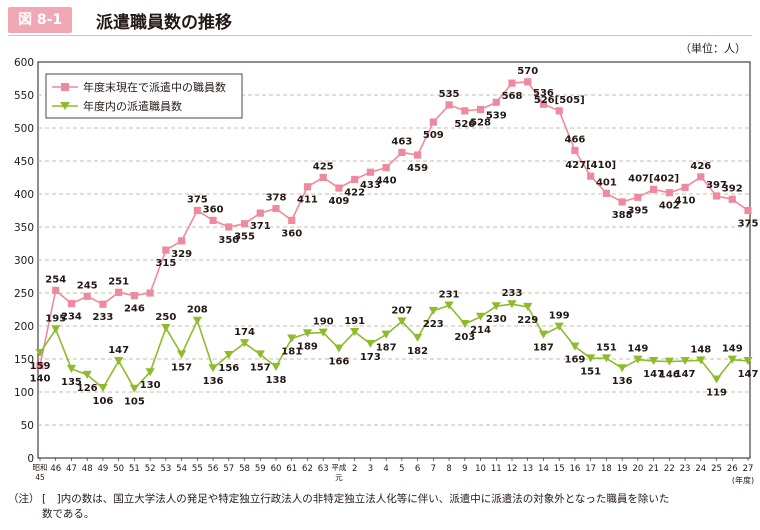 This screenshot has width=760, height=530. I want to click on x-tick-label: 56, so click(213, 469).